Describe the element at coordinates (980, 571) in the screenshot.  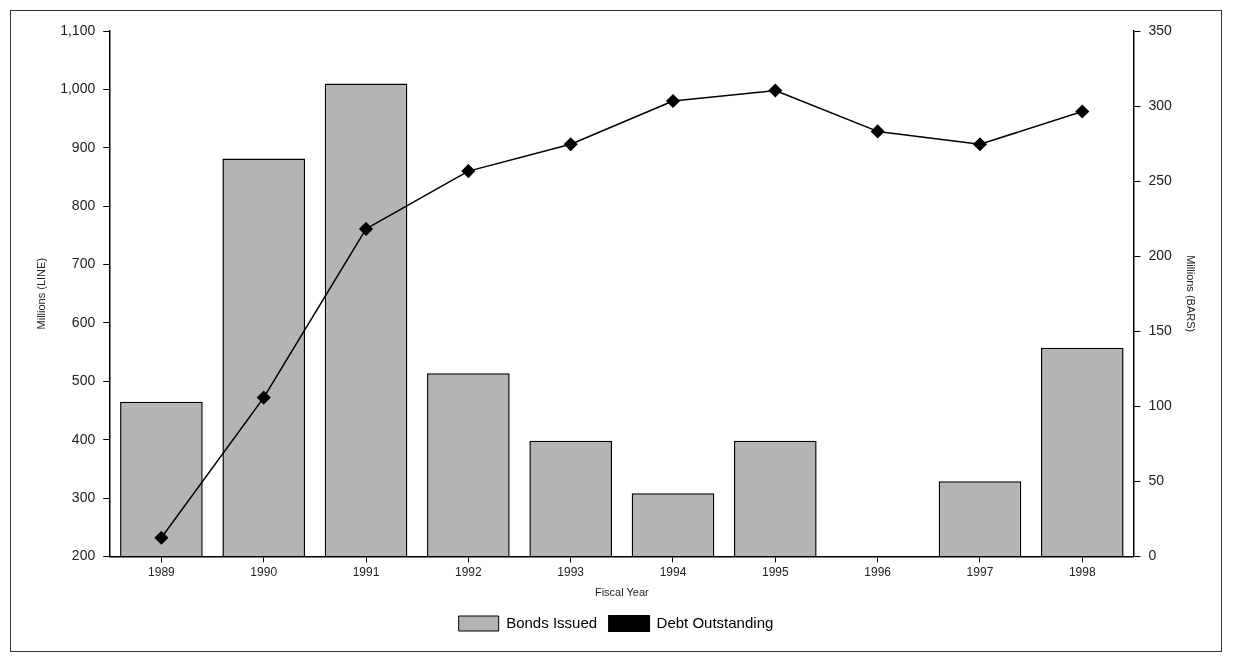
I see `x-tick-label: 1997` at that location.